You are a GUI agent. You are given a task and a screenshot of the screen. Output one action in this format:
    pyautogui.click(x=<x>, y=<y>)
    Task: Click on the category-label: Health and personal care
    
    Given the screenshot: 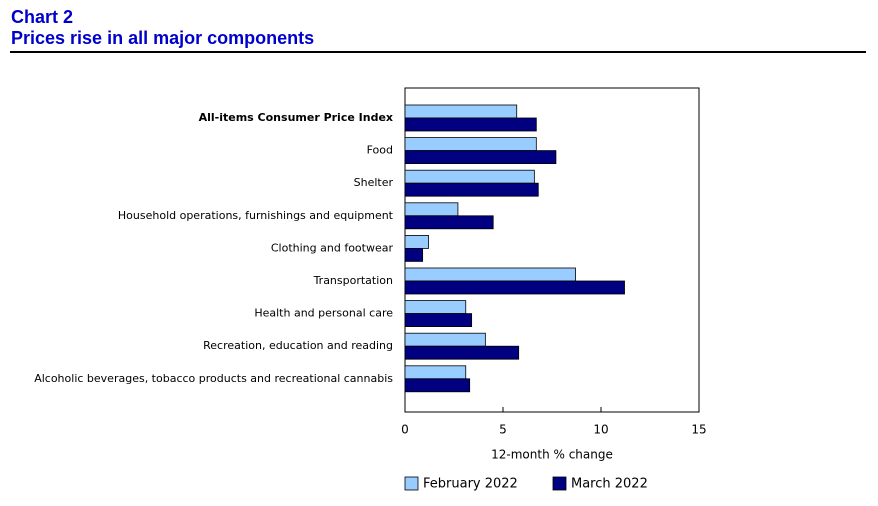 What is the action you would take?
    pyautogui.click(x=323, y=313)
    